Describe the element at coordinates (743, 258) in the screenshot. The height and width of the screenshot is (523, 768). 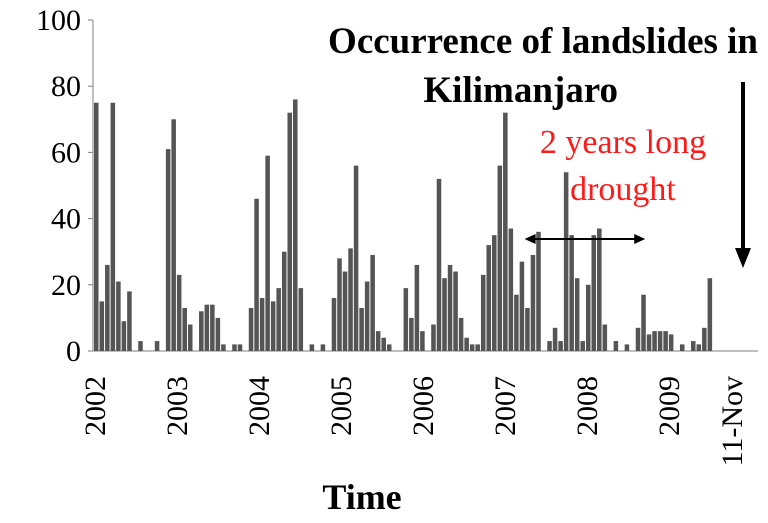
I see `pointer-arrow-head` at that location.